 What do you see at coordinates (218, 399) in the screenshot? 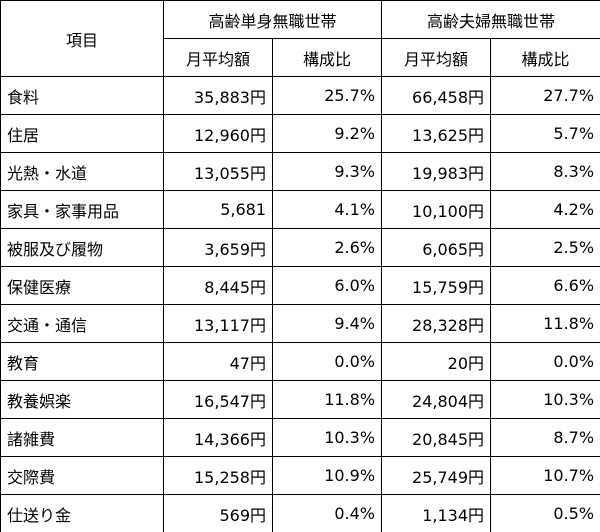
I see `value-cell: 16,547円` at bounding box center [218, 399].